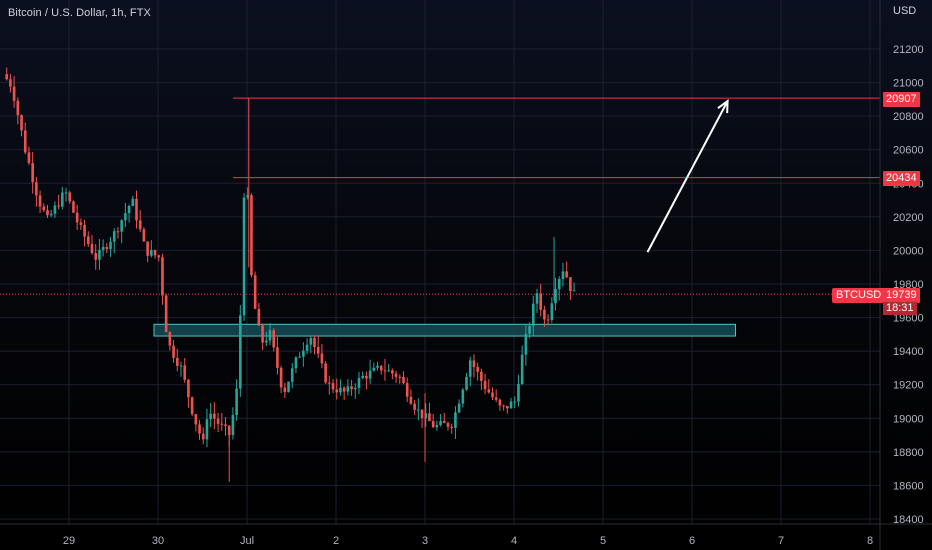 This screenshot has height=550, width=932. Describe the element at coordinates (514, 541) in the screenshot. I see `x-tick-label: 4` at that location.